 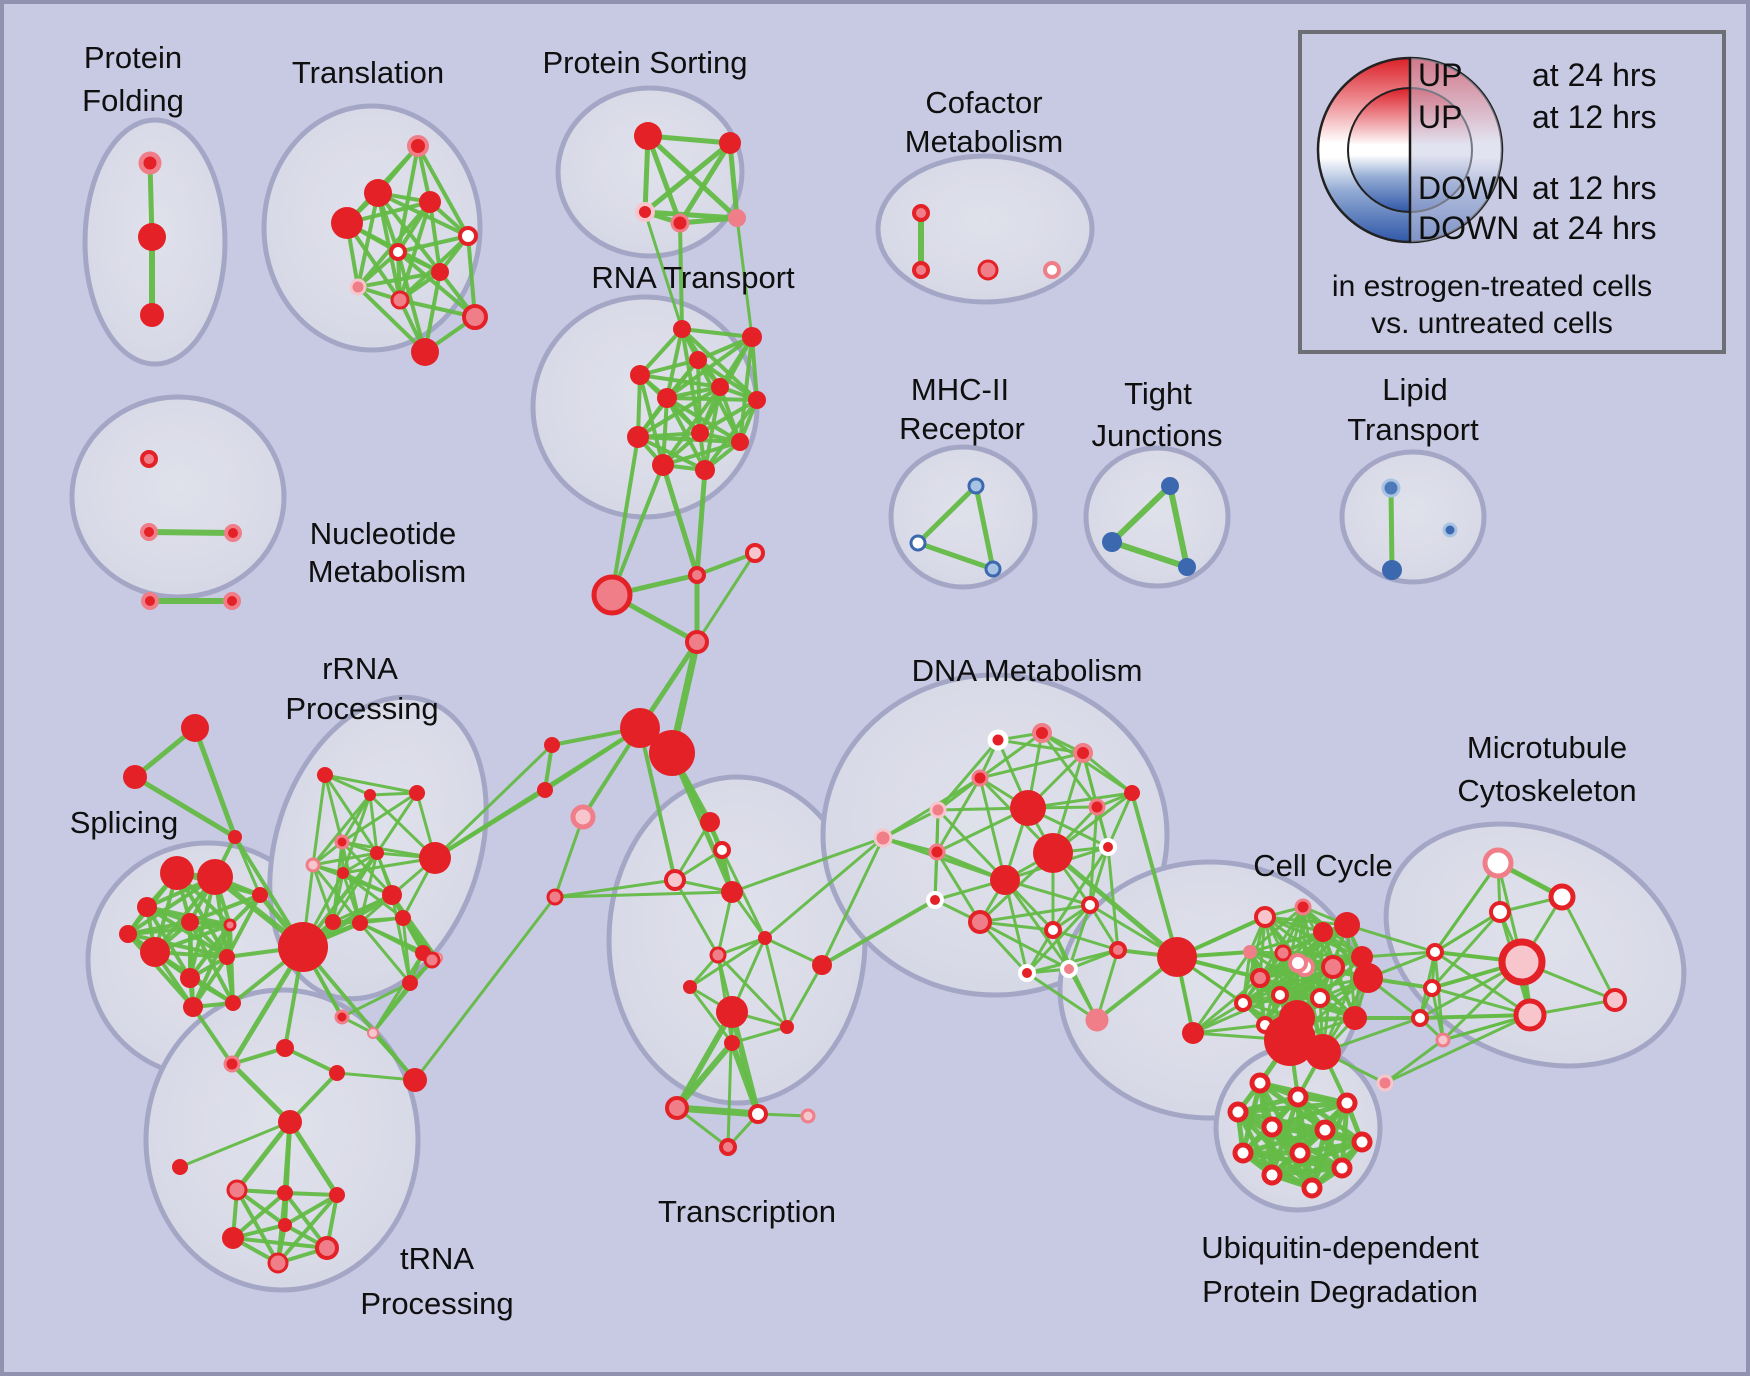 What do you see at coordinates (1333, 967) in the screenshot?
I see `network-node-cc9` at bounding box center [1333, 967].